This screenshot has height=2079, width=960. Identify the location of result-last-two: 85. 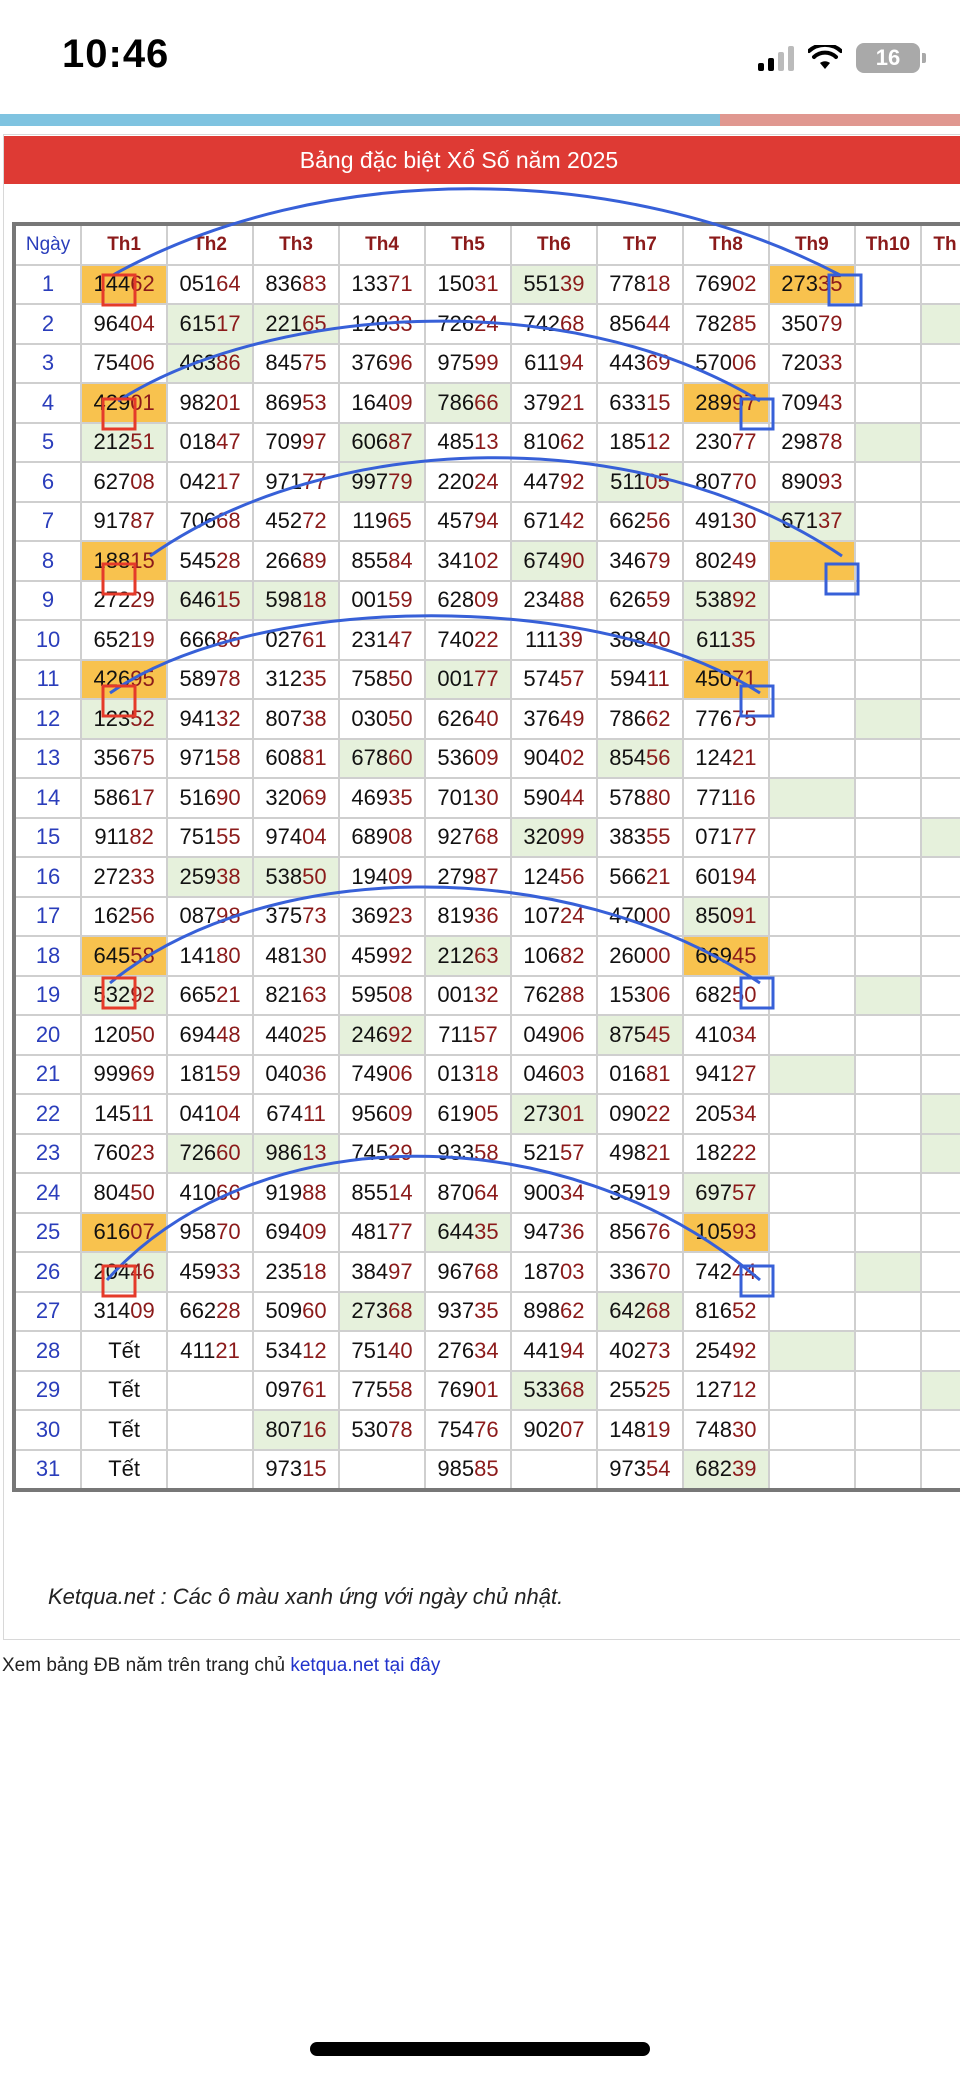
(486, 1469).